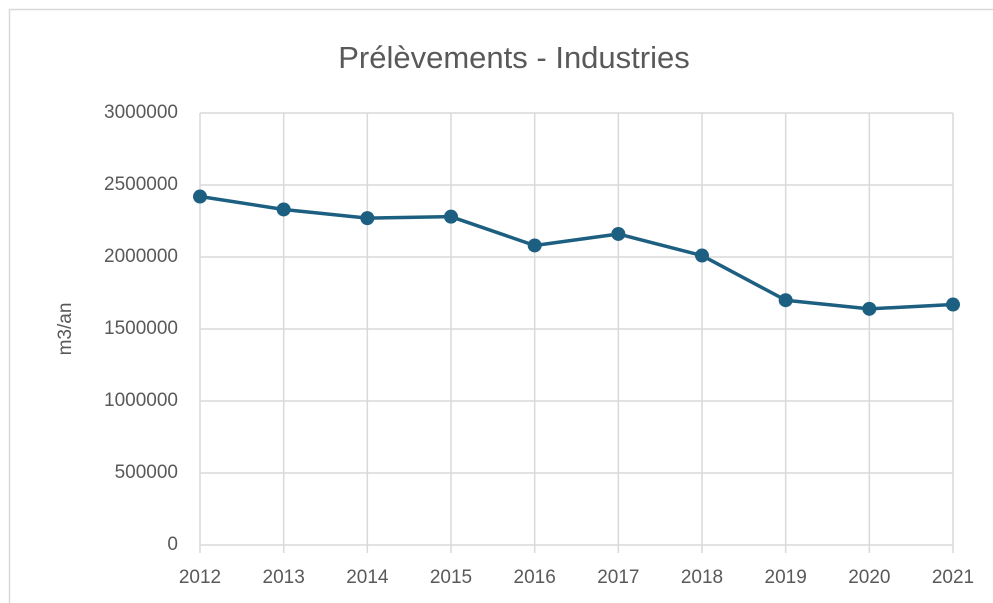  Describe the element at coordinates (141, 112) in the screenshot. I see `y-tick-label: 3000000` at that location.